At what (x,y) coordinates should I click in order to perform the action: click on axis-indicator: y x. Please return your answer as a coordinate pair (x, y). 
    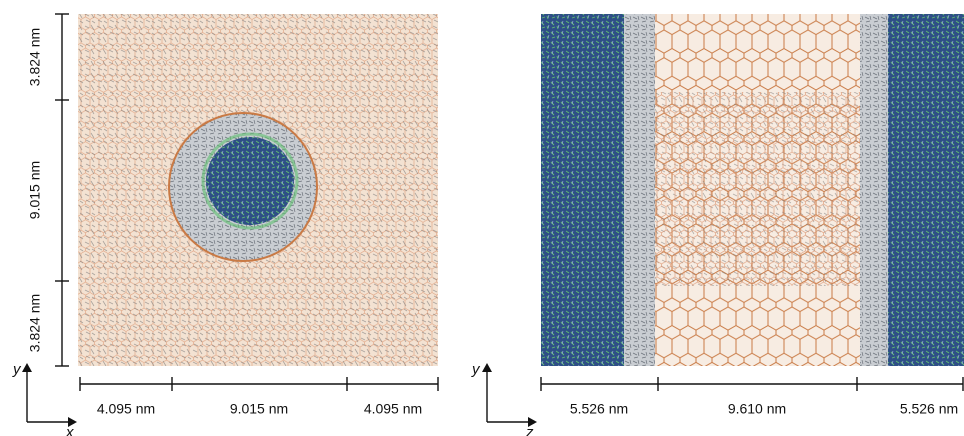
    Looking at the image, I should click on (44, 398).